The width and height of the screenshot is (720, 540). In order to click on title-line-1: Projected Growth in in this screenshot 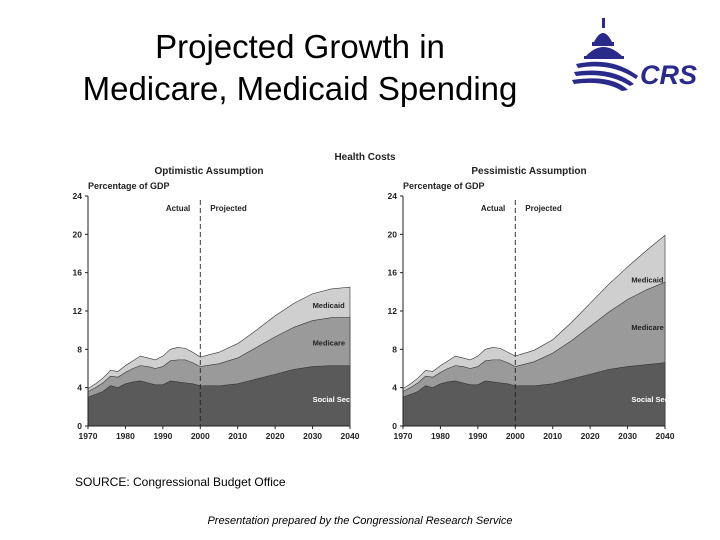, I will do `click(300, 46)`.